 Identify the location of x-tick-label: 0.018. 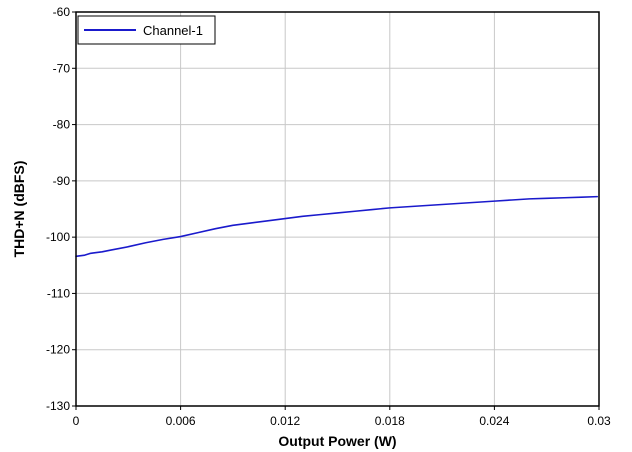
(390, 421).